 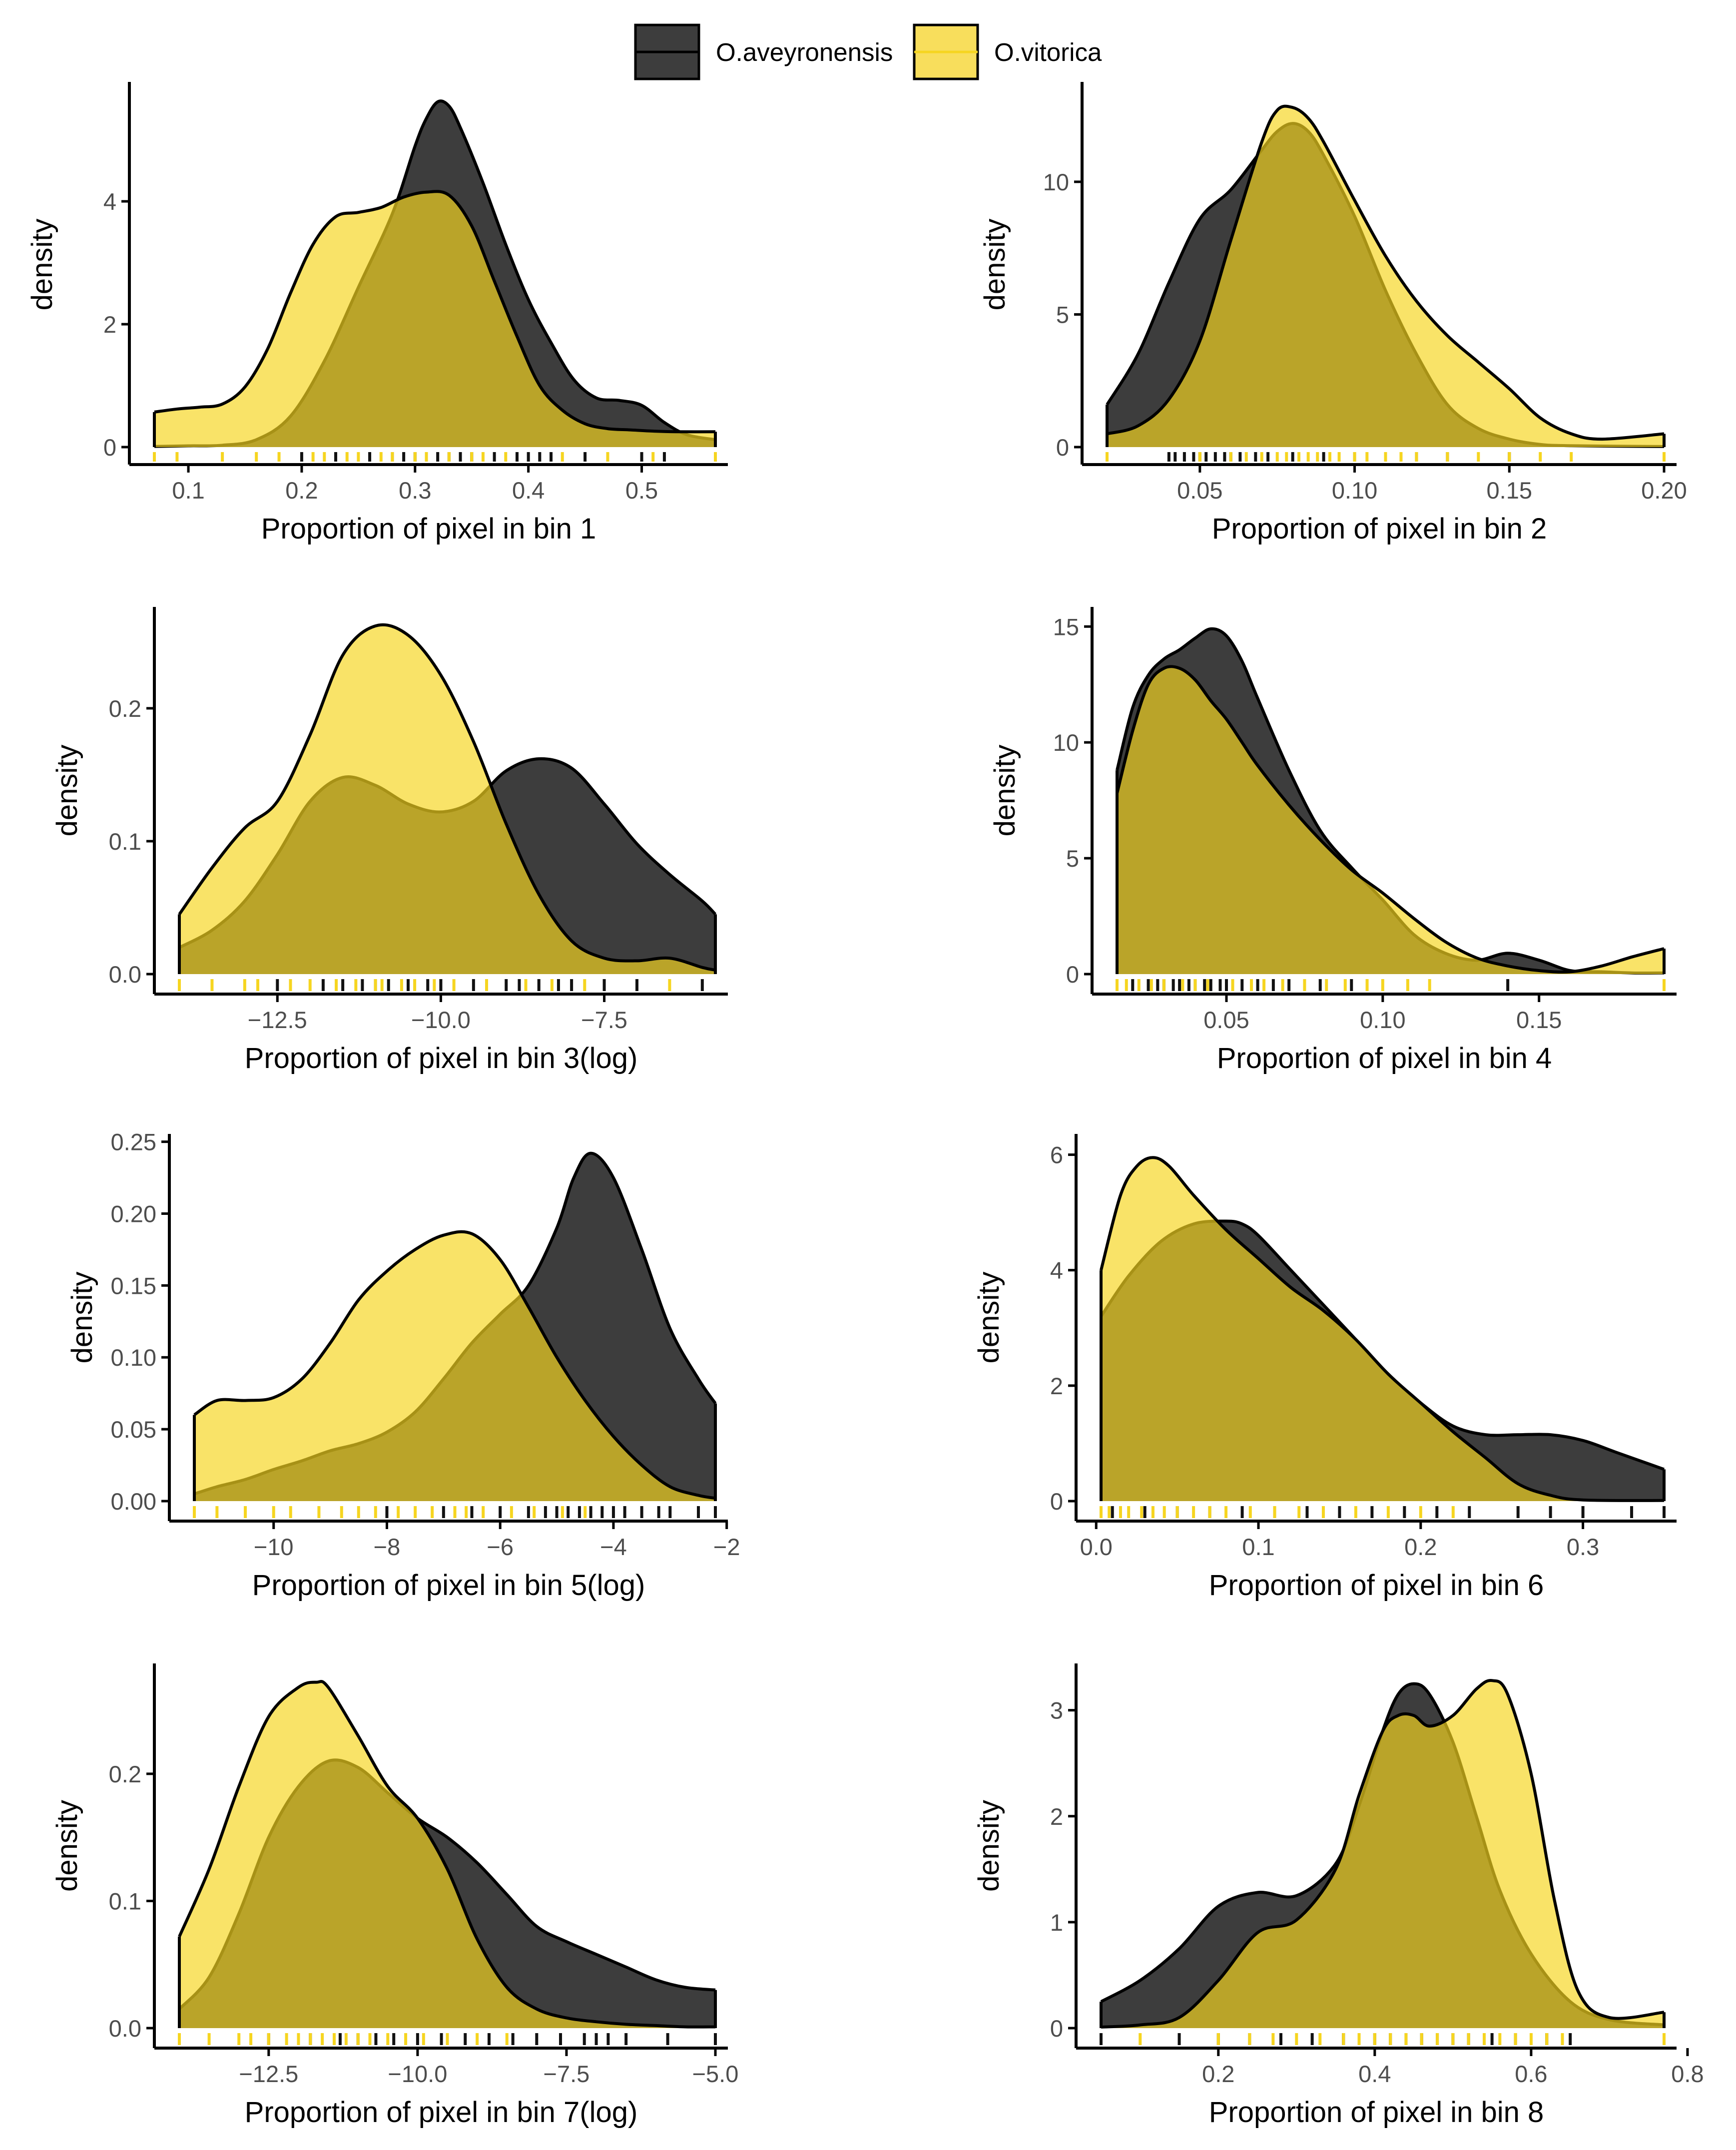 I want to click on x-axis-title: Proportion of pixel in bin 2, so click(x=1379, y=529).